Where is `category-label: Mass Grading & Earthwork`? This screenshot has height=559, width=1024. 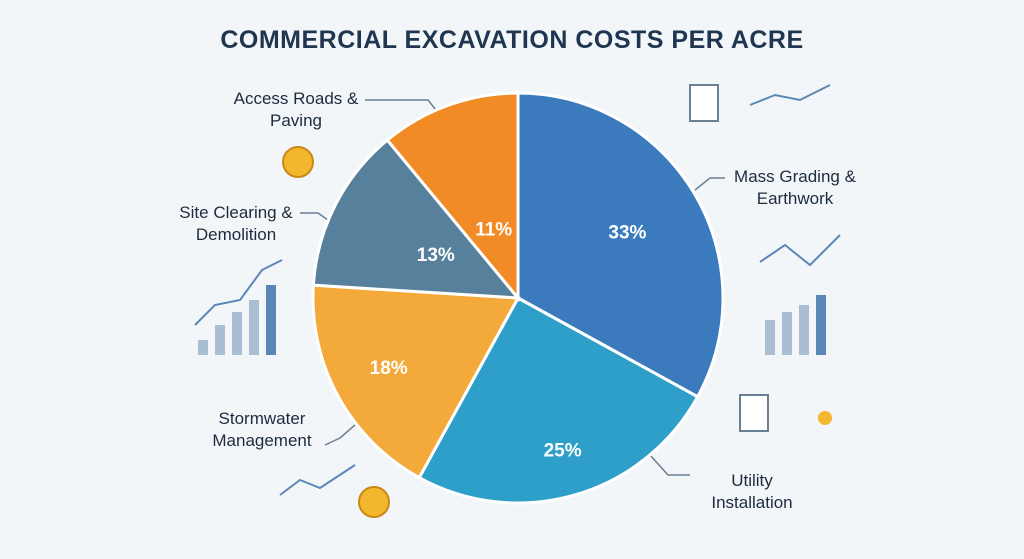
category-label: Mass Grading & Earthwork is located at coordinates (795, 187).